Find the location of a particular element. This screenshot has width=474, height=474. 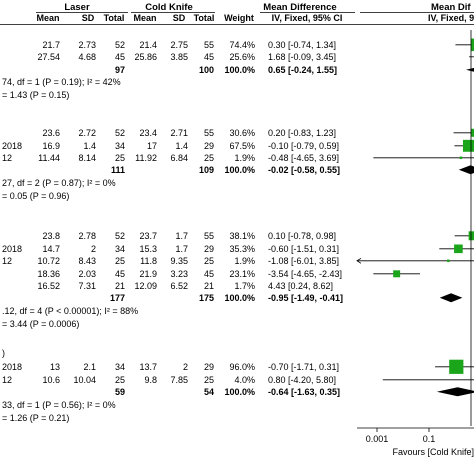

study-laser-mean: 16.9 is located at coordinates (51, 146).